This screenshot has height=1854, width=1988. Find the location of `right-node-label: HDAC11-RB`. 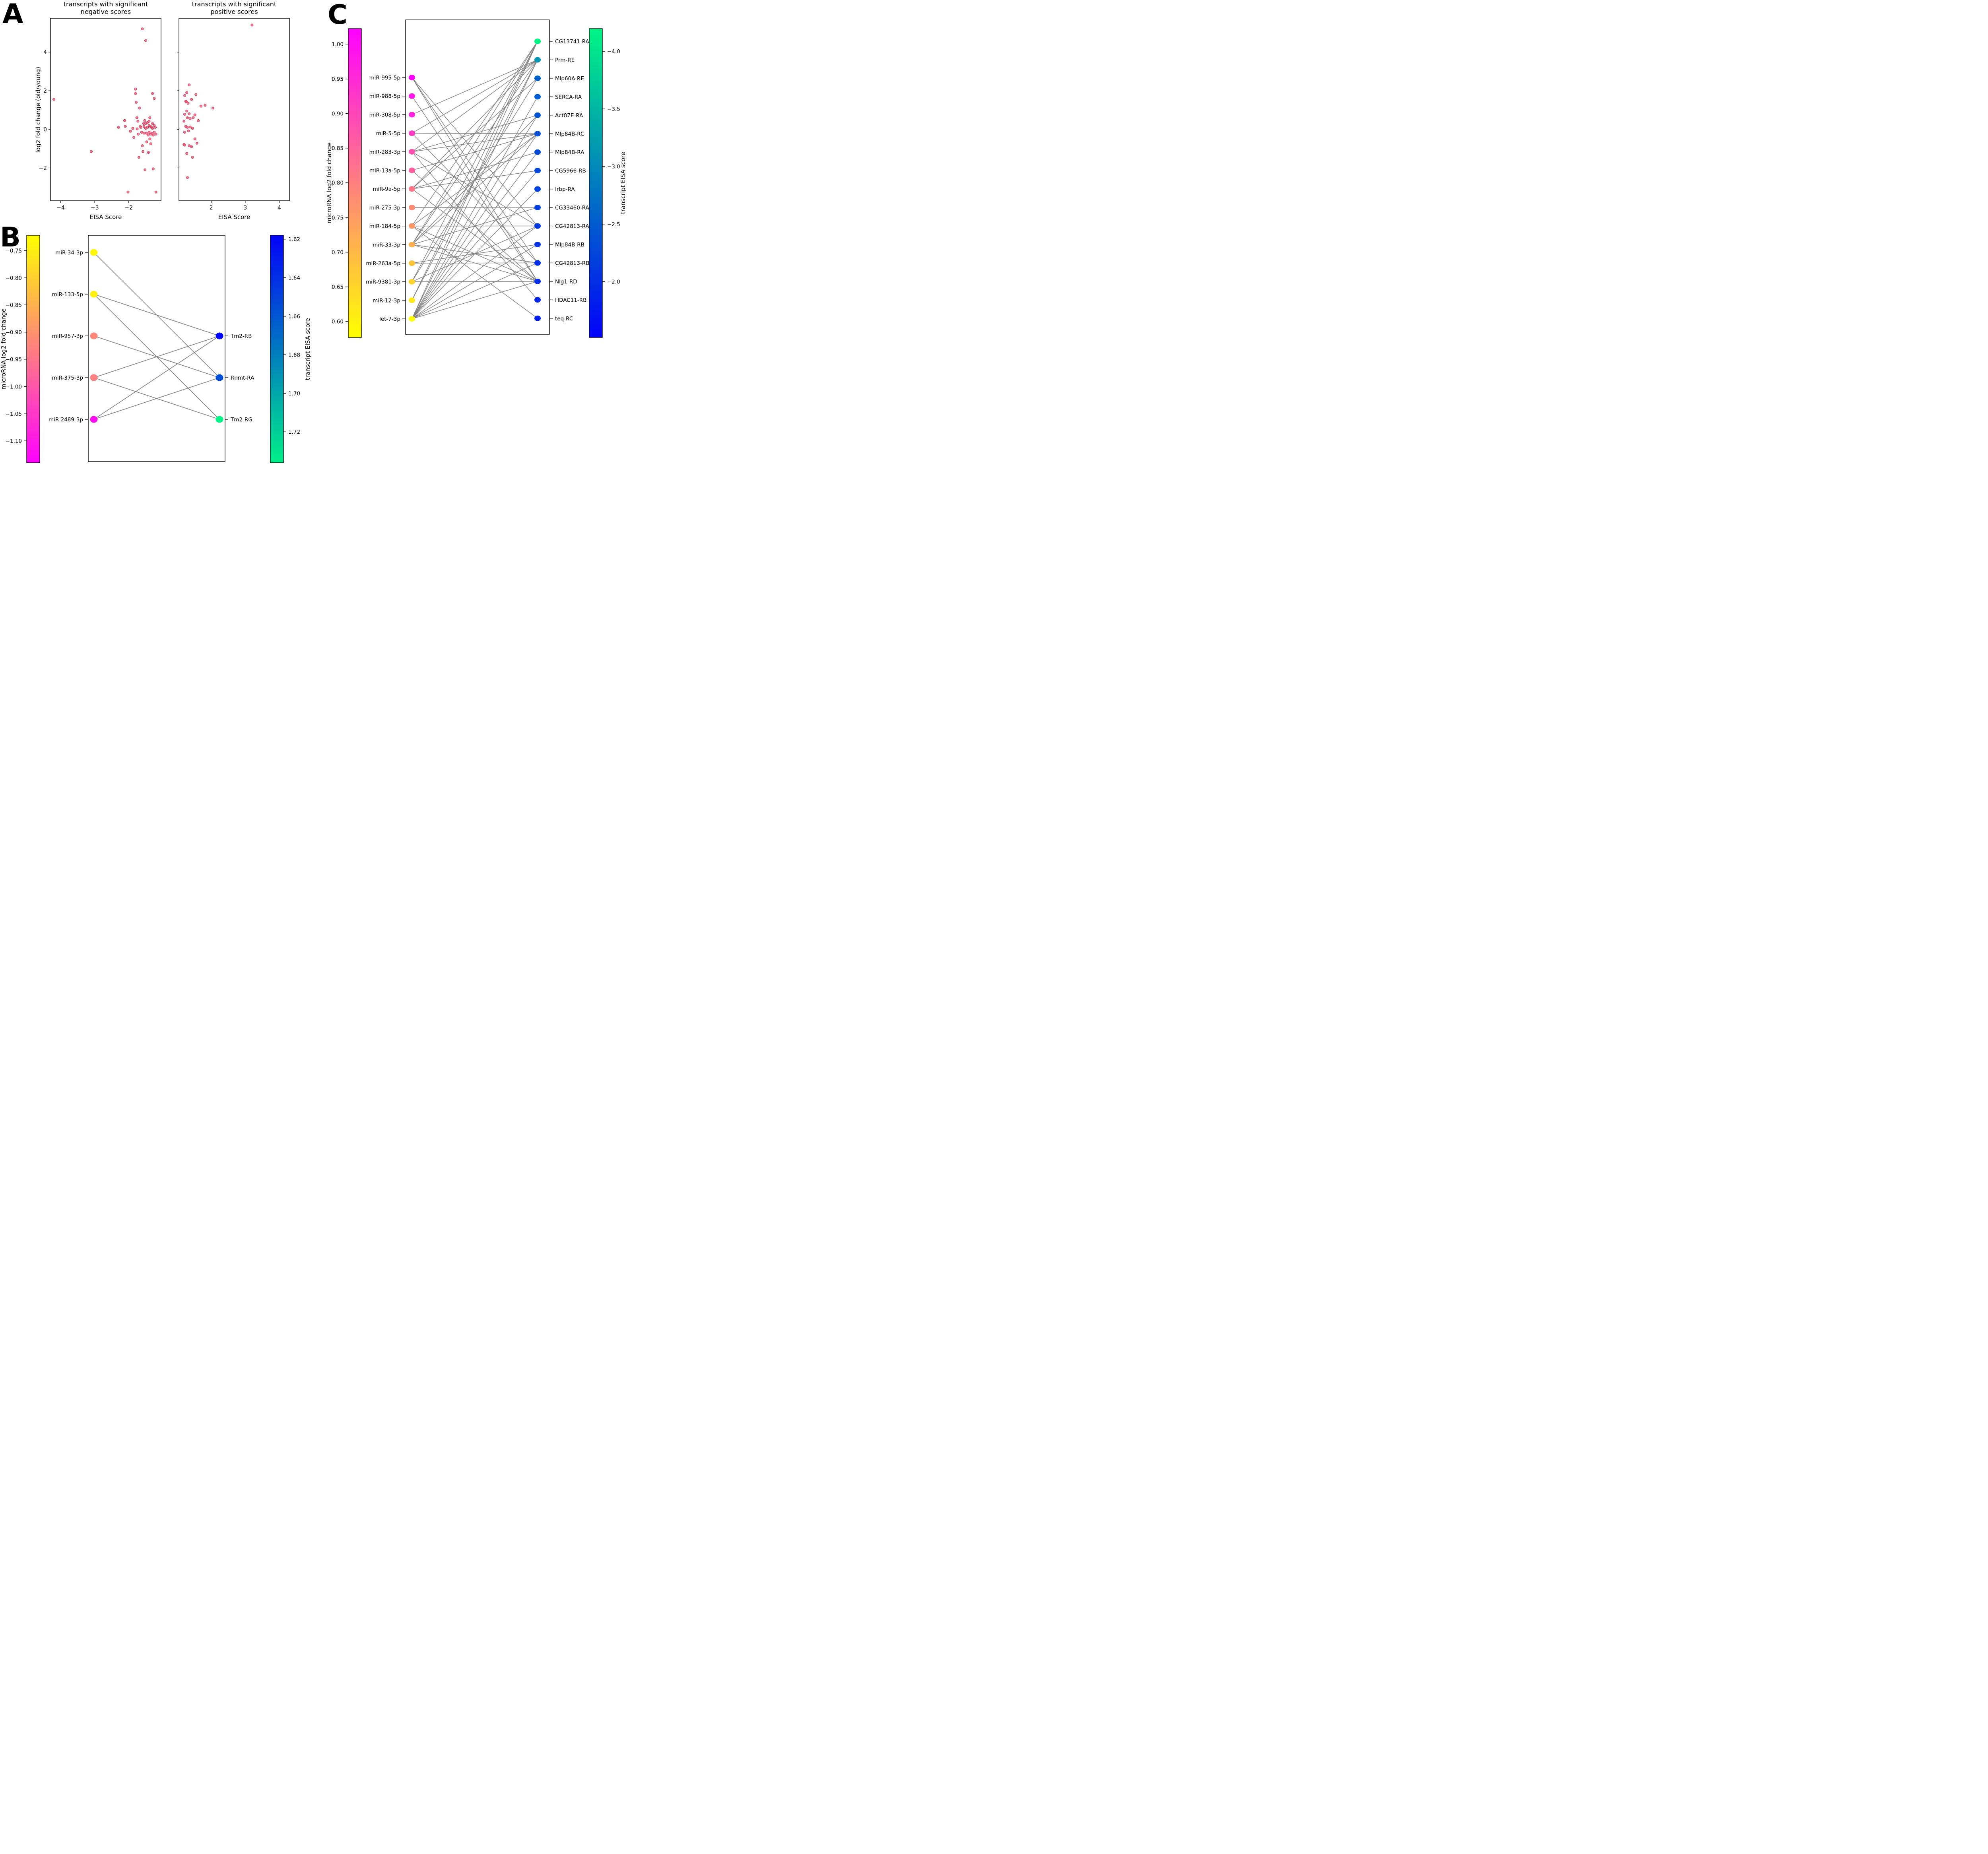

right-node-label: HDAC11-RB is located at coordinates (570, 300).